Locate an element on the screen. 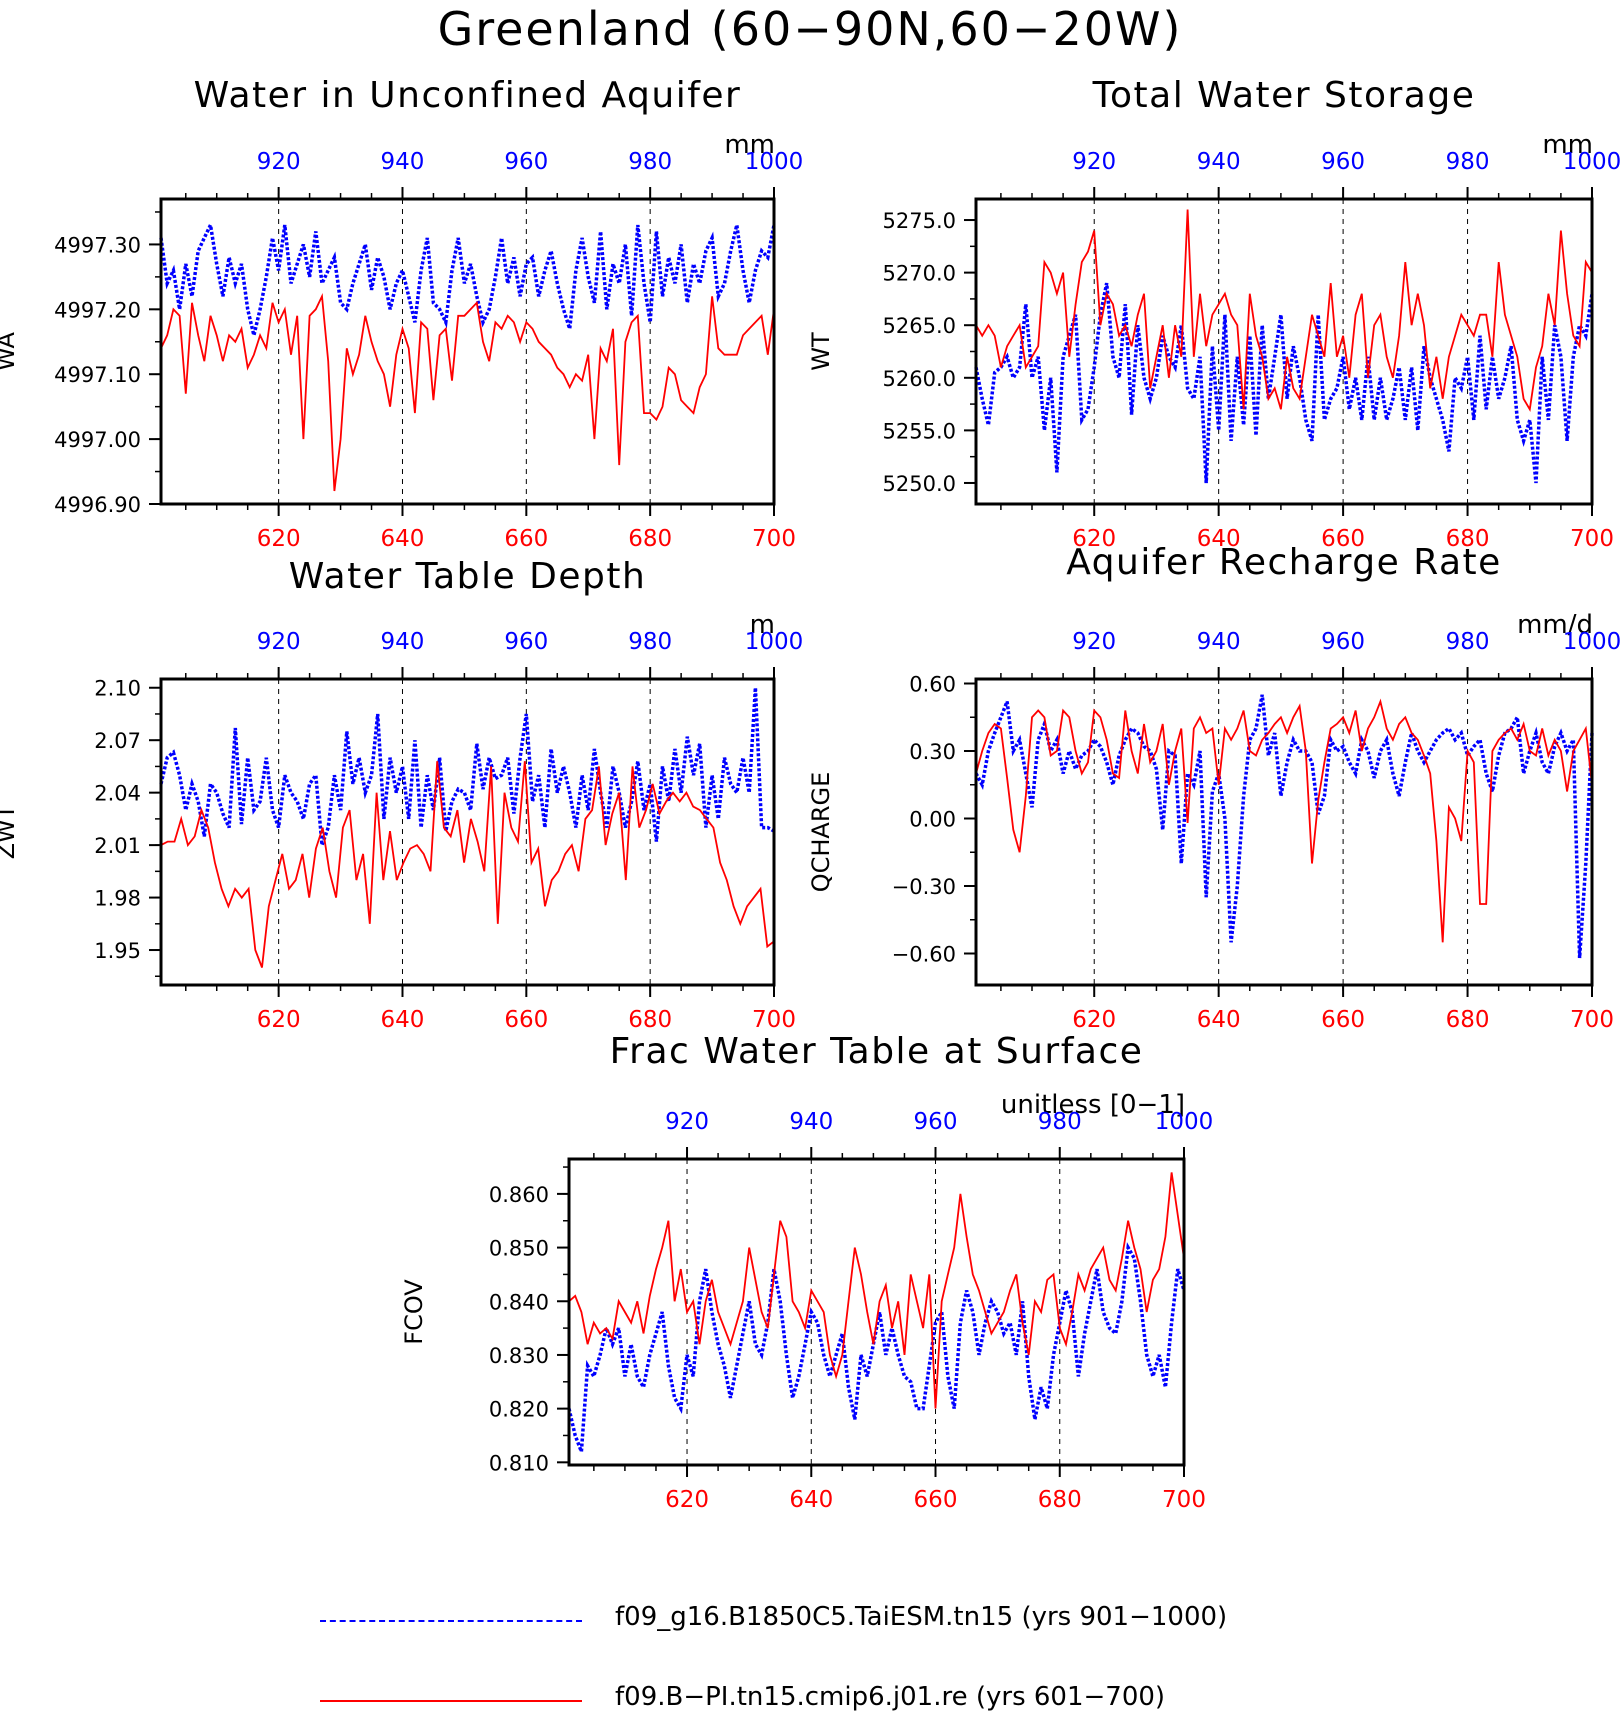 This screenshot has height=1736, width=1620. y-tick-label: 1.95 is located at coordinates (117, 951).